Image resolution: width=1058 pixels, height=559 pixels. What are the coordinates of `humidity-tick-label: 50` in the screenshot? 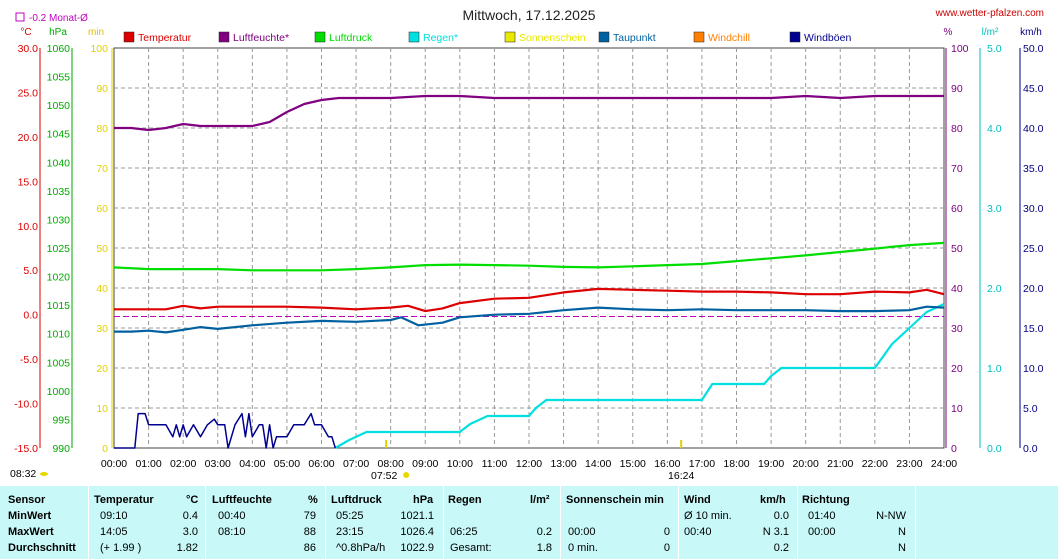 It's located at (957, 249).